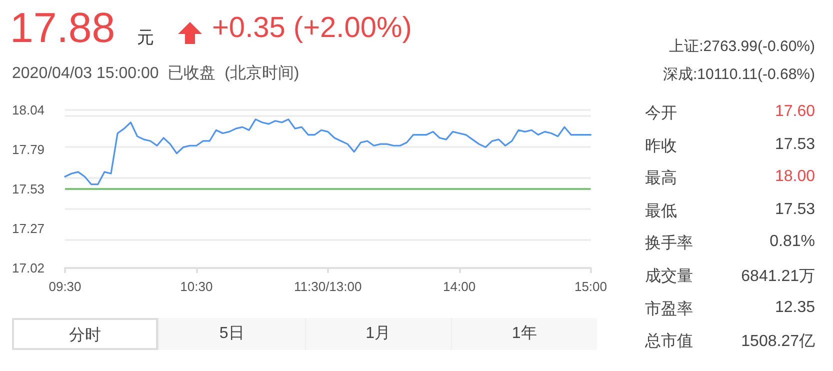  Describe the element at coordinates (742, 46) in the screenshot. I see `text: 上证:2763.99(-0.60%)` at that location.